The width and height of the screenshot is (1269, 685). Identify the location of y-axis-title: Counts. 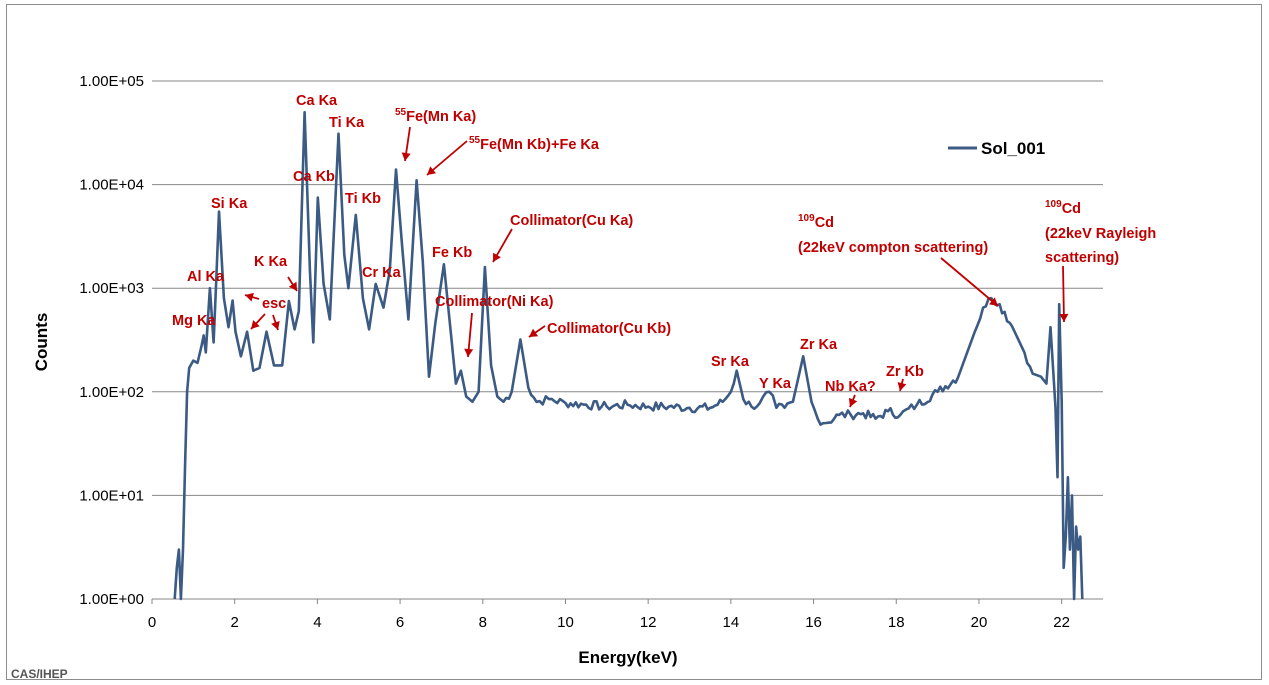
(41, 342).